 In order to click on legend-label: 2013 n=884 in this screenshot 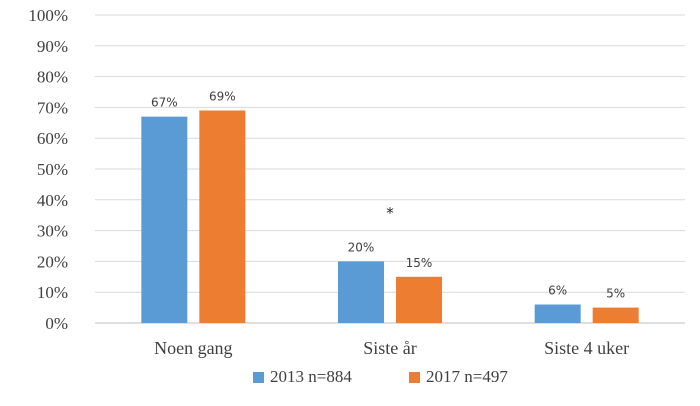, I will do `click(311, 376)`.